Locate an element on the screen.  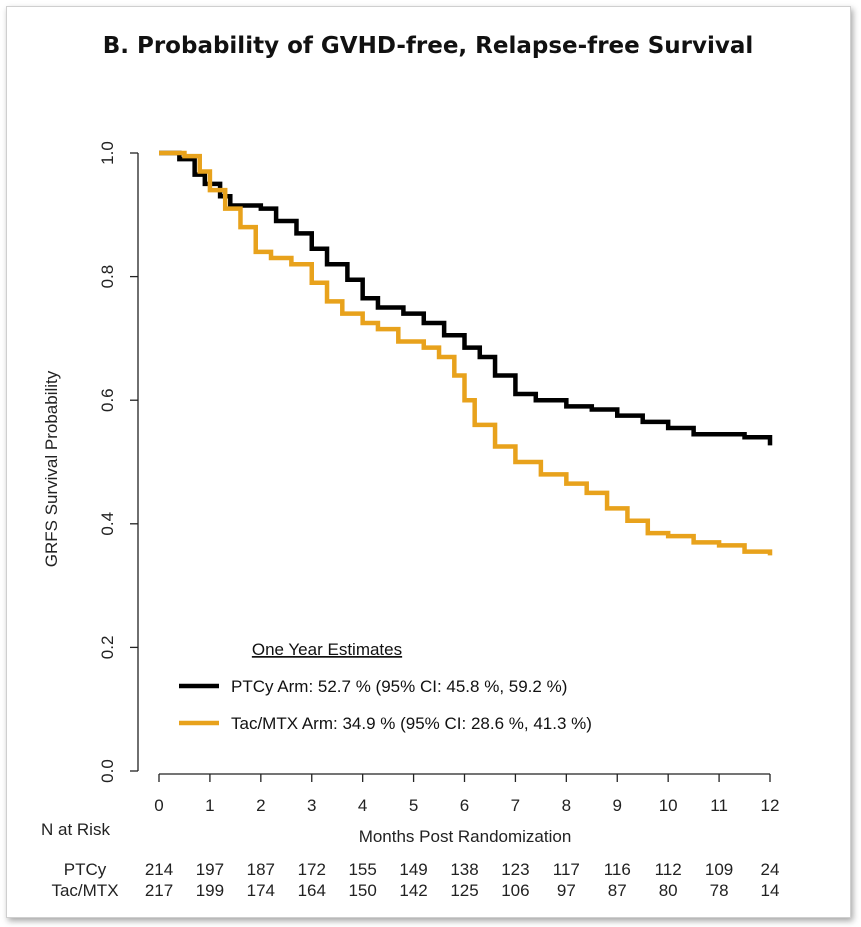
legend-heading: One Year Estimates is located at coordinates (327, 649).